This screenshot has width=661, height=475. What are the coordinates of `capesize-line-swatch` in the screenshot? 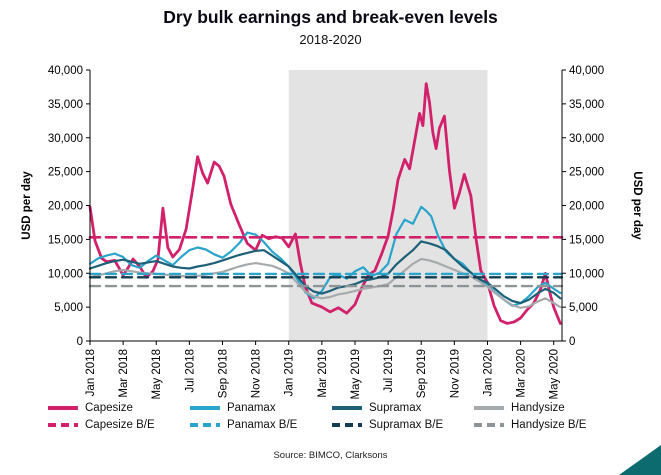 It's located at (63, 408).